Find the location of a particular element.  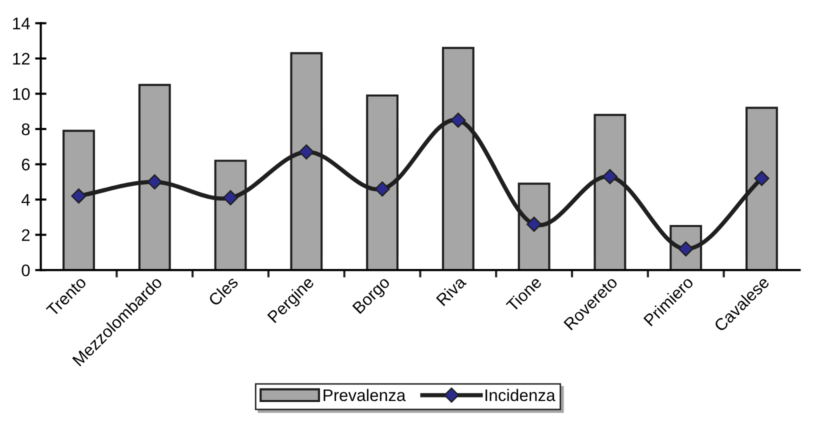

legend-label: Incidenza is located at coordinates (521, 395).